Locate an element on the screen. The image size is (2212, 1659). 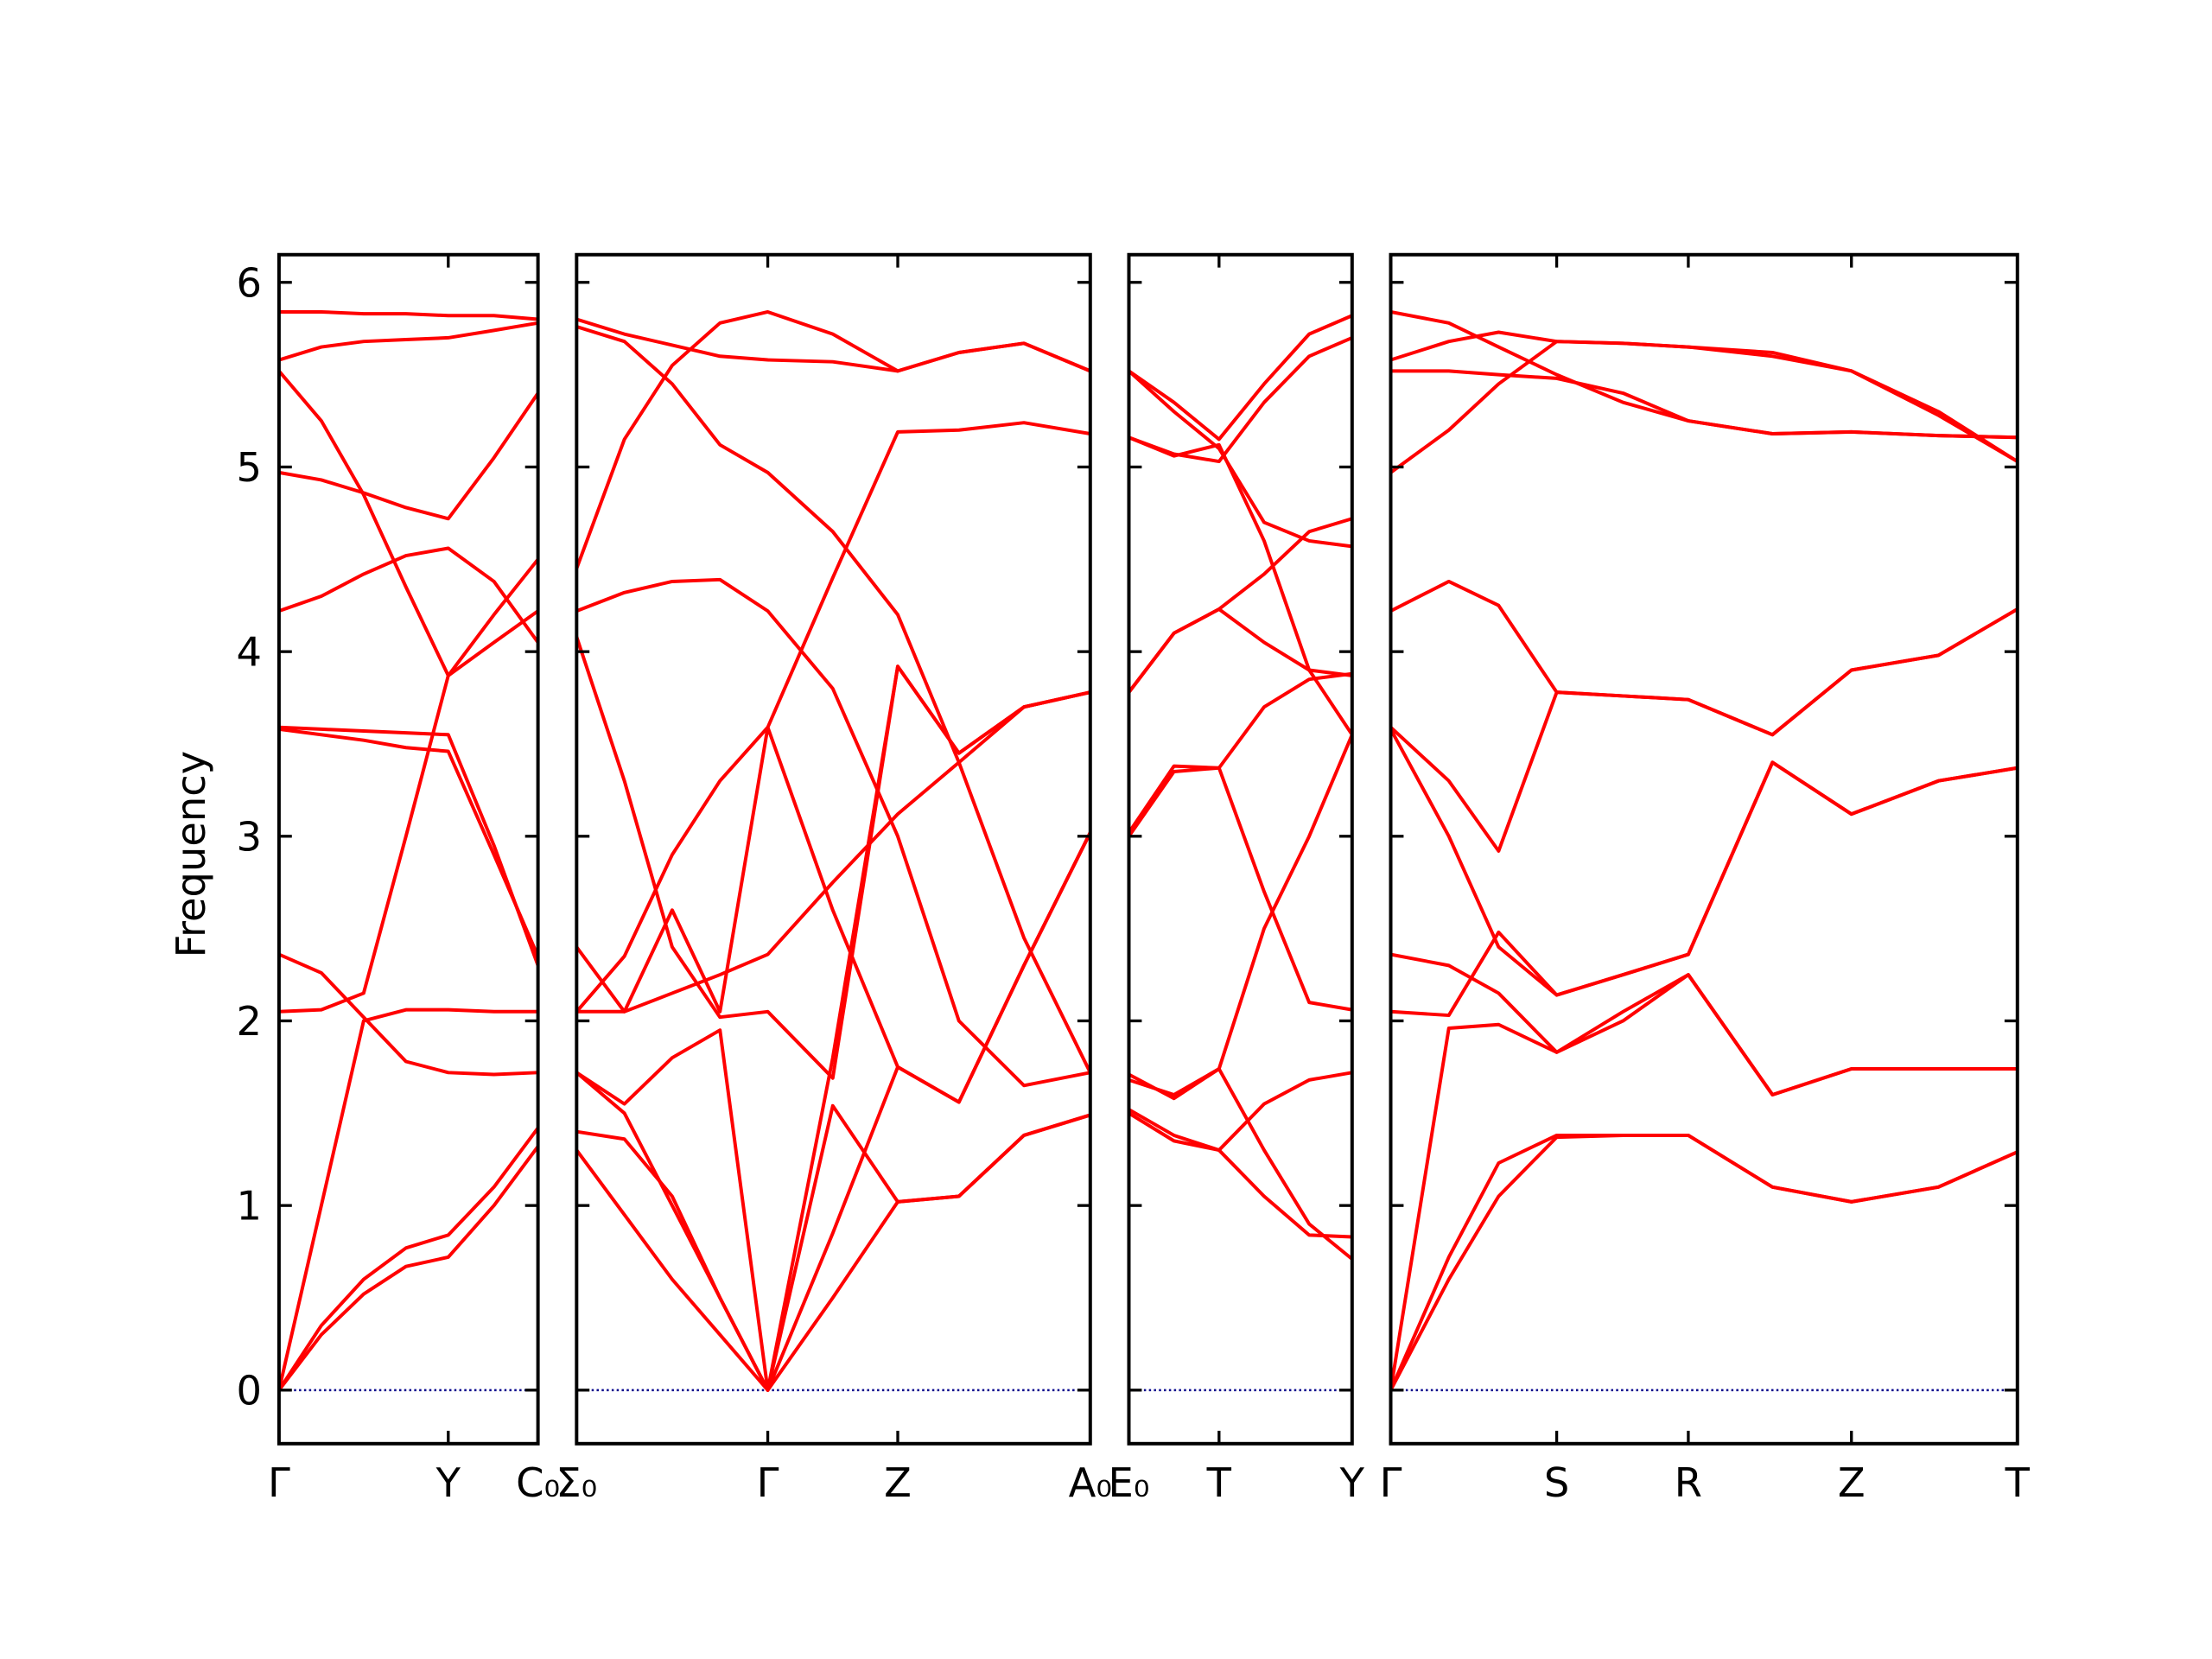
y-tick-label: 5 is located at coordinates (250, 467).